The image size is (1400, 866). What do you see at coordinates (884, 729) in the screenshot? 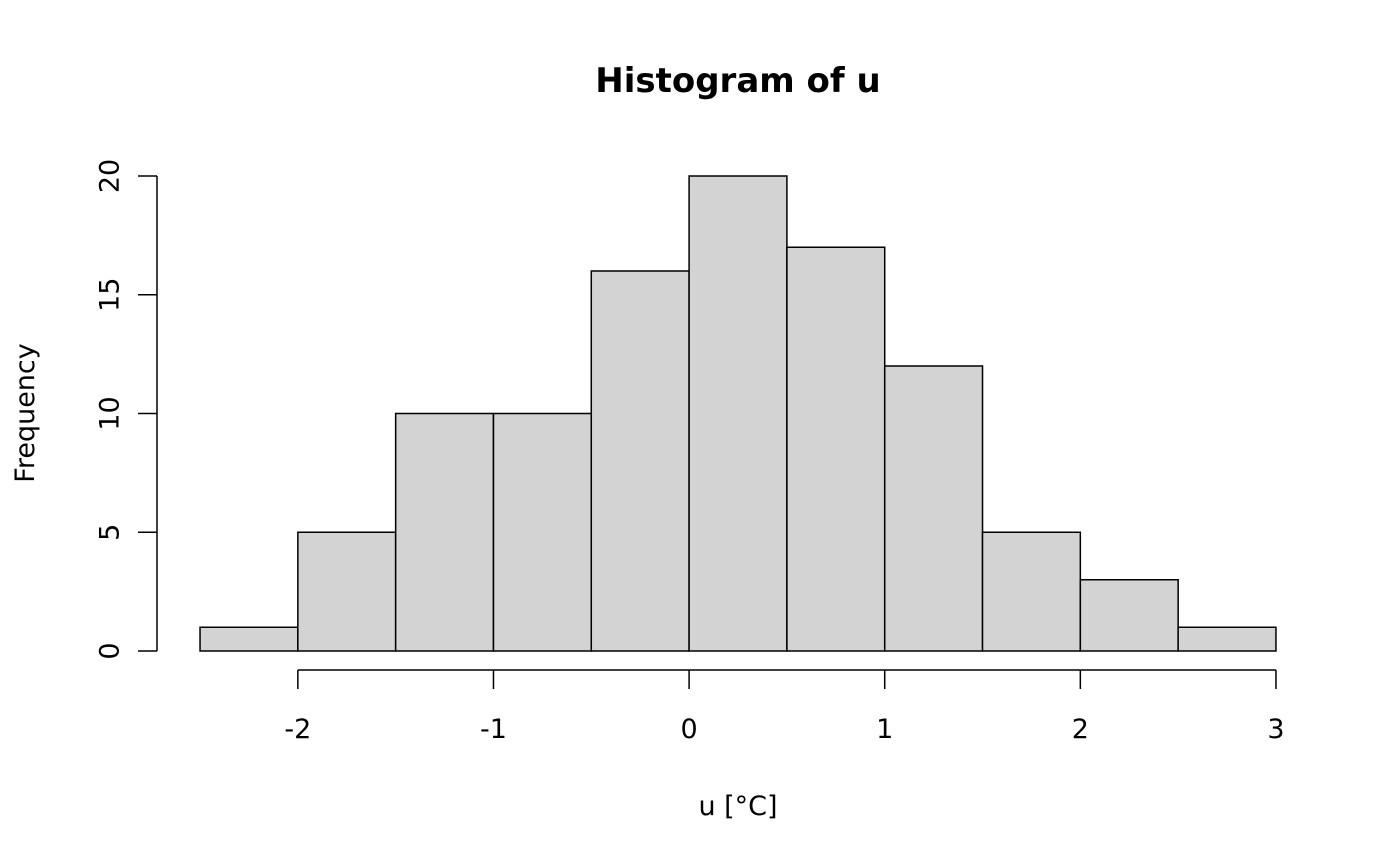
I see `x-tick-label: 1` at bounding box center [884, 729].